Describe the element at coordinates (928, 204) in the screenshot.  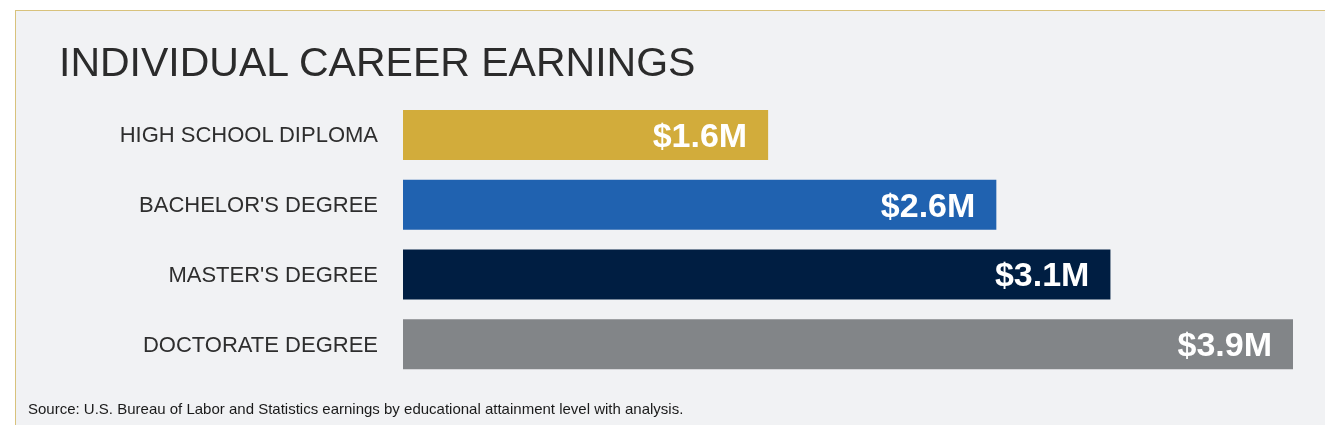
I see `data-label: $2.6M` at that location.